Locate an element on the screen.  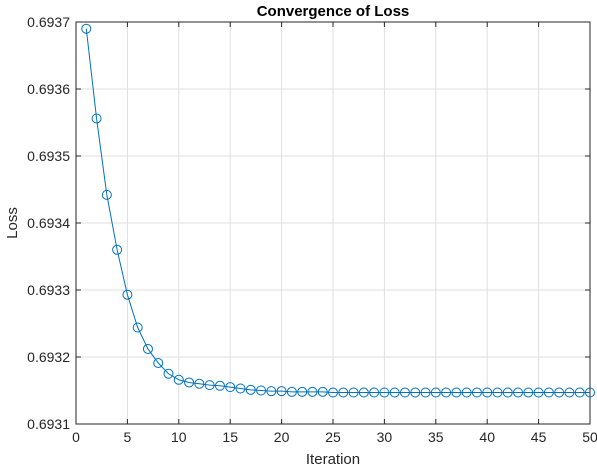
x-tick-label: 20 is located at coordinates (282, 437).